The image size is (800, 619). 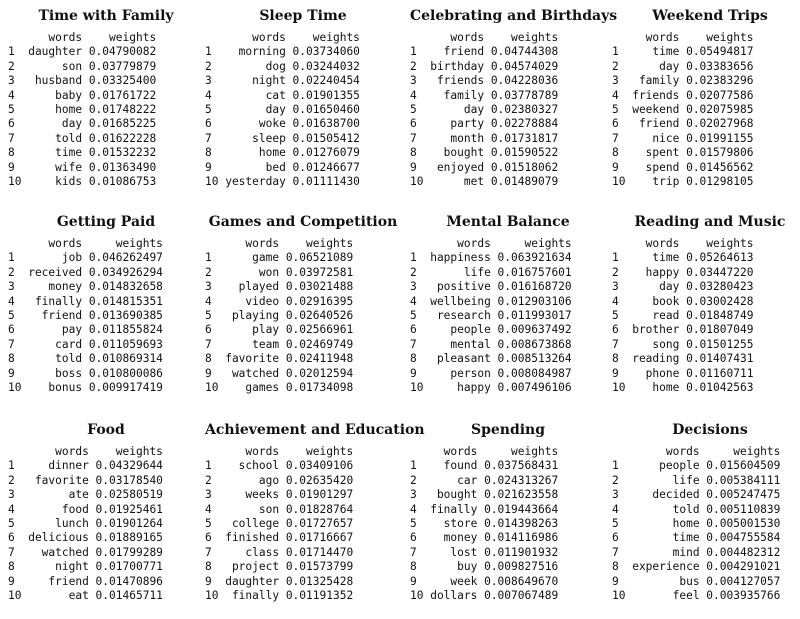 I want to click on topic-title: Weekend Trips, so click(x=710, y=16).